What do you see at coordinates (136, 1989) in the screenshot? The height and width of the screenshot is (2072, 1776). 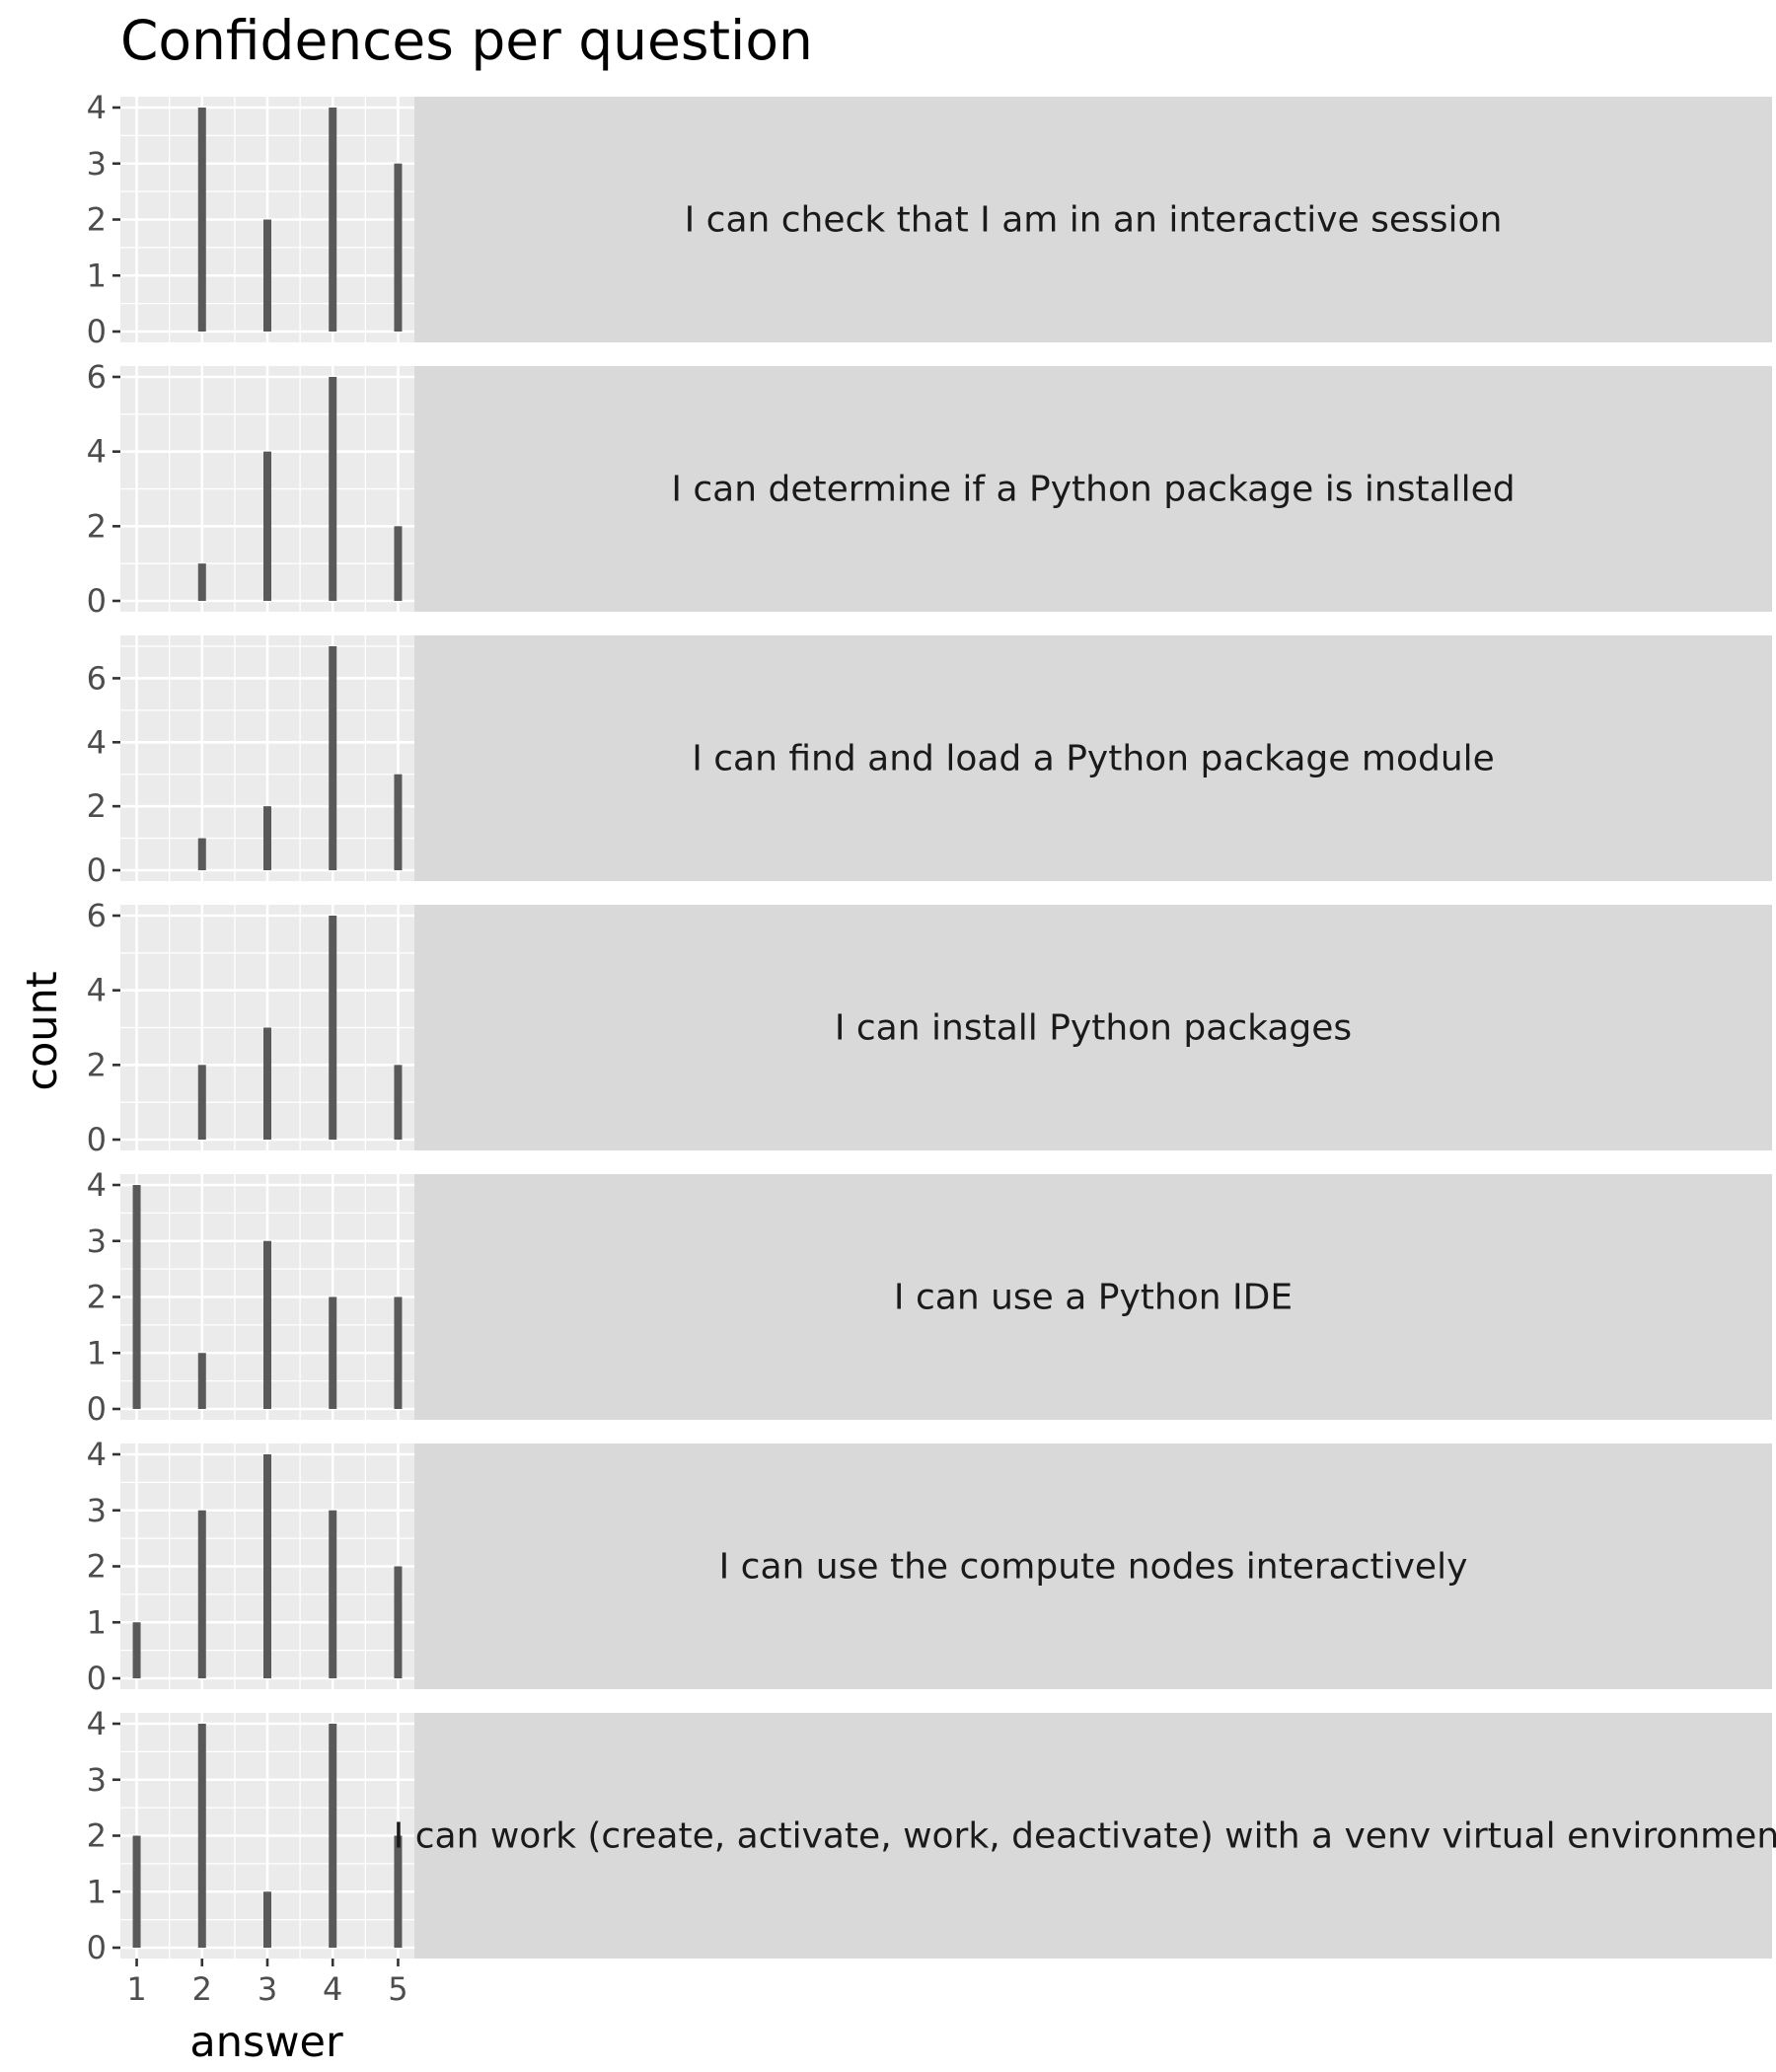 I see `x-tick-label: 1` at bounding box center [136, 1989].